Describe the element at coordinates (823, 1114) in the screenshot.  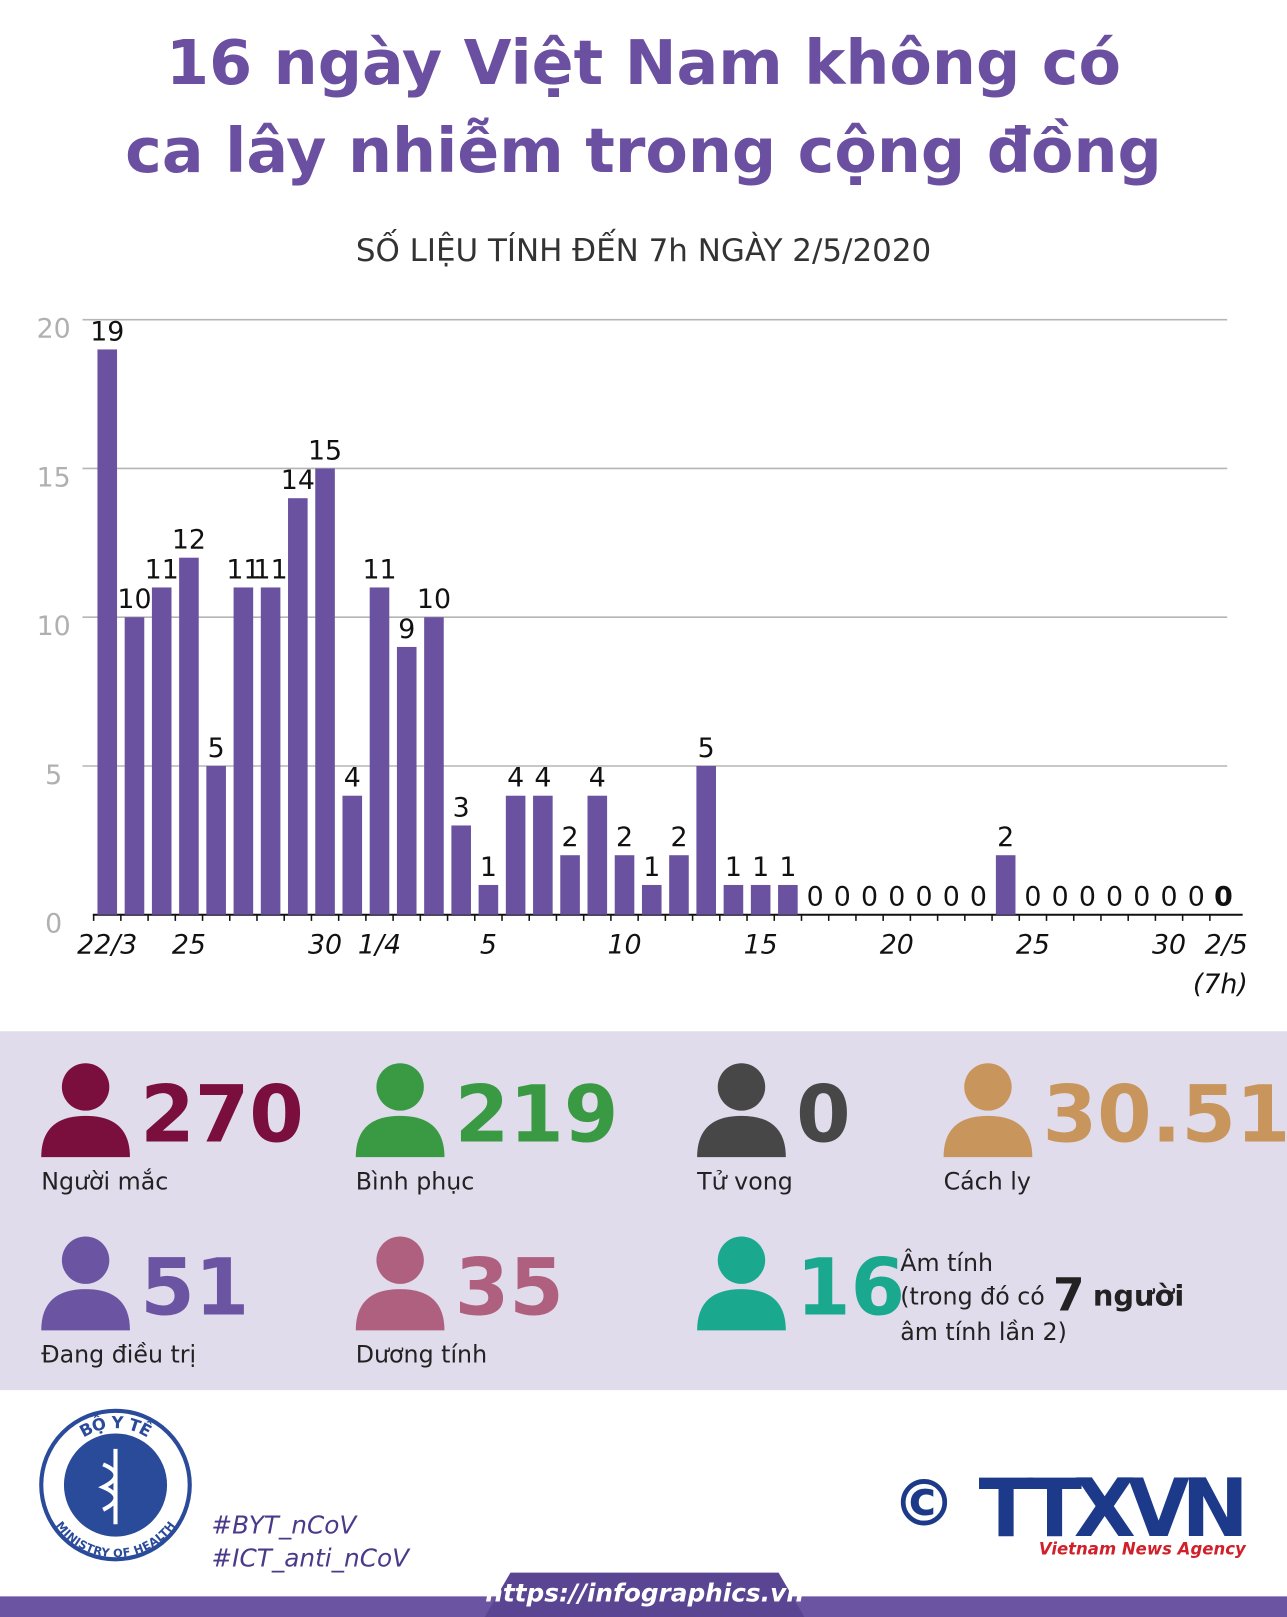
I see `stat-value: 0` at that location.